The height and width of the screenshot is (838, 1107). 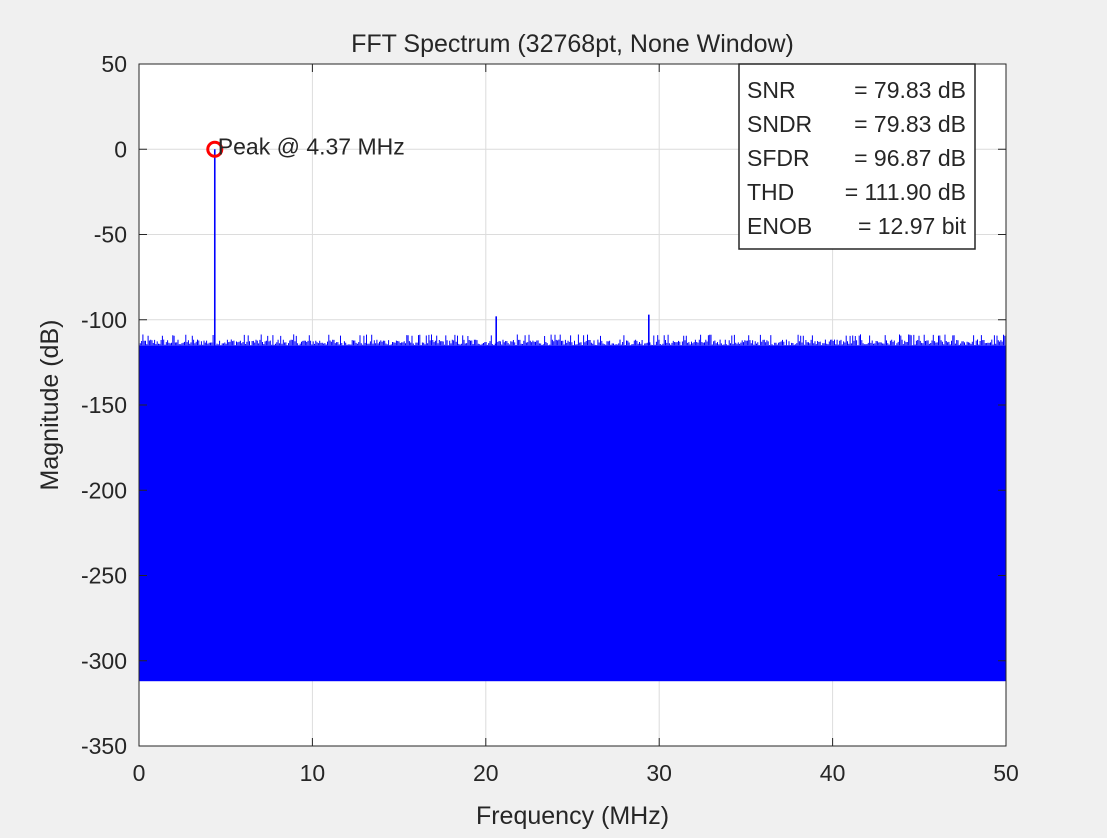 I want to click on x-axis-label: Frequency (MHz), so click(x=572, y=816).